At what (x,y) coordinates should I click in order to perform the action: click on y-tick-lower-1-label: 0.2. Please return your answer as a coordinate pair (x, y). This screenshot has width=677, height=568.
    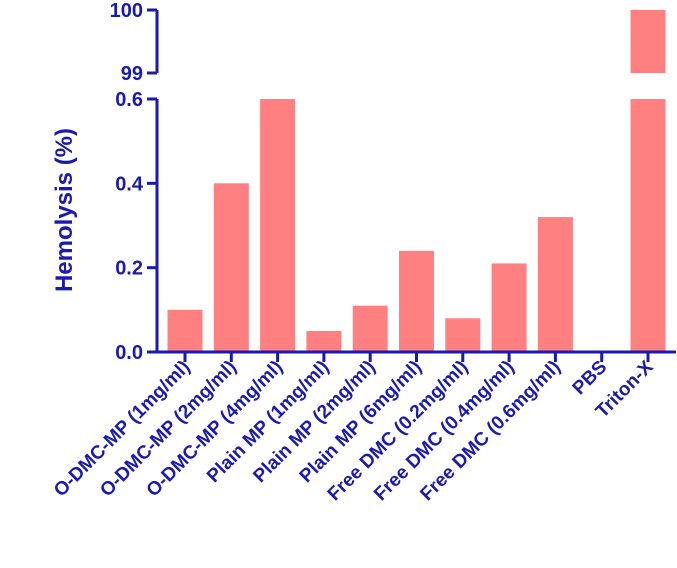
    Looking at the image, I should click on (129, 269).